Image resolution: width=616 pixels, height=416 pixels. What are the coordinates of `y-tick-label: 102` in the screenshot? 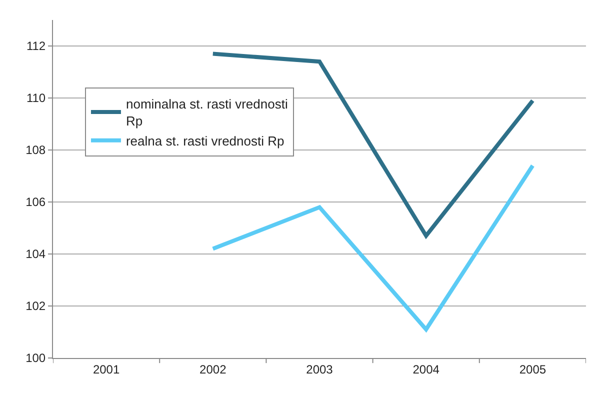 It's located at (36, 306).